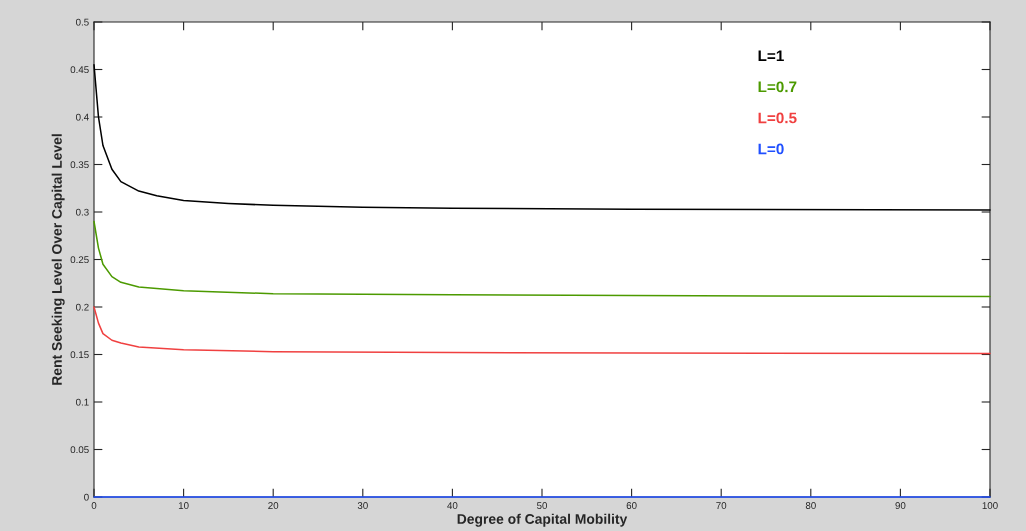  I want to click on y-tick-label: 0.25, so click(79, 260).